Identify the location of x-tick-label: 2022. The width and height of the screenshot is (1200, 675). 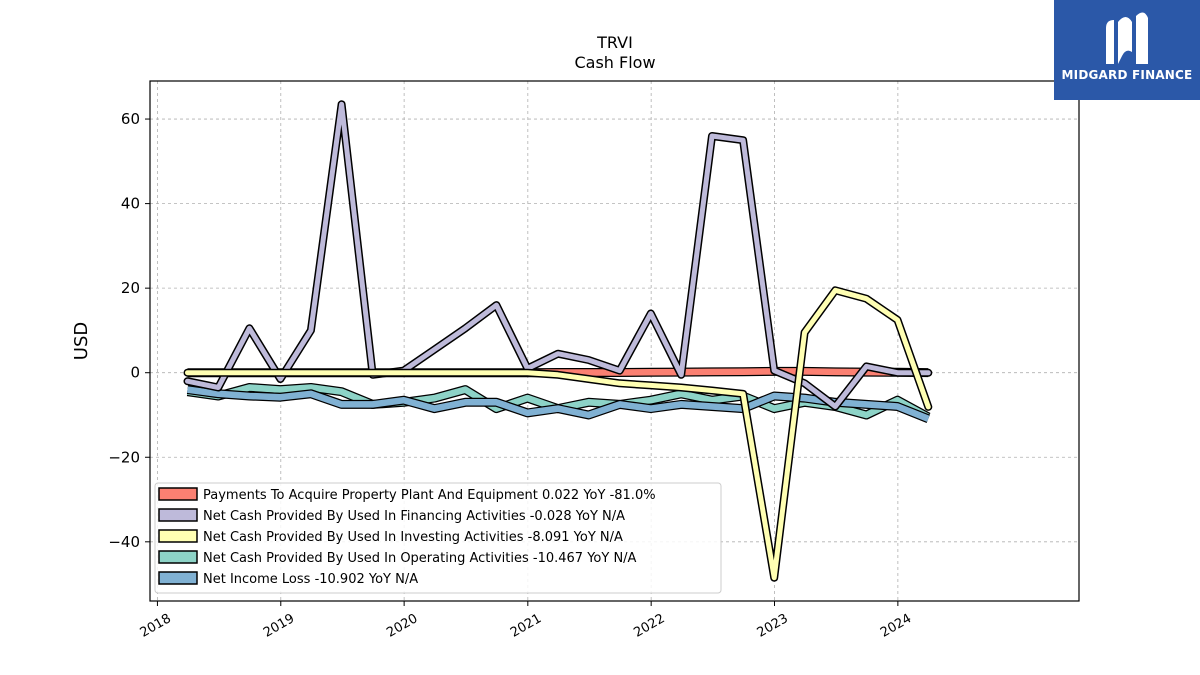
(649, 626).